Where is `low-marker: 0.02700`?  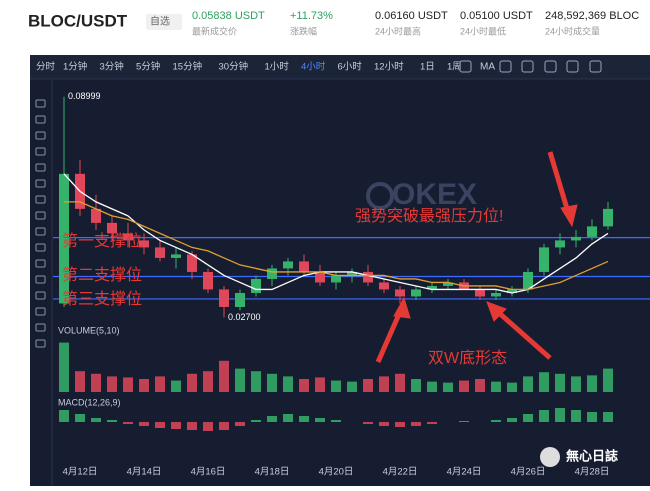 low-marker: 0.02700 is located at coordinates (244, 317).